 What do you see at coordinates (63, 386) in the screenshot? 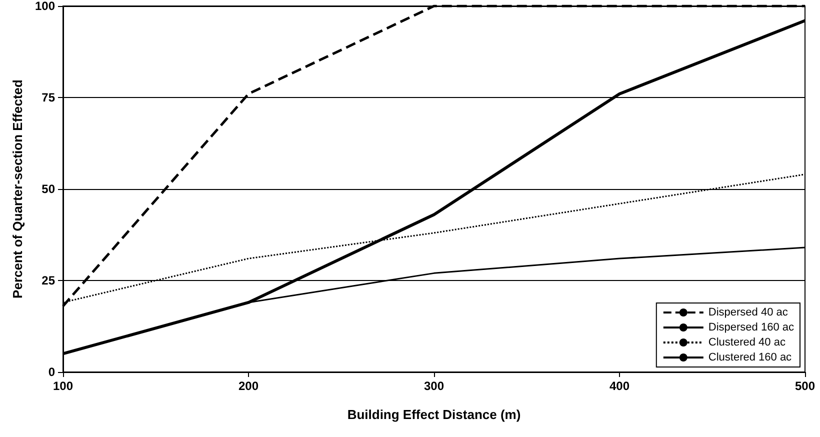
I see `x-tick-label: 100` at bounding box center [63, 386].